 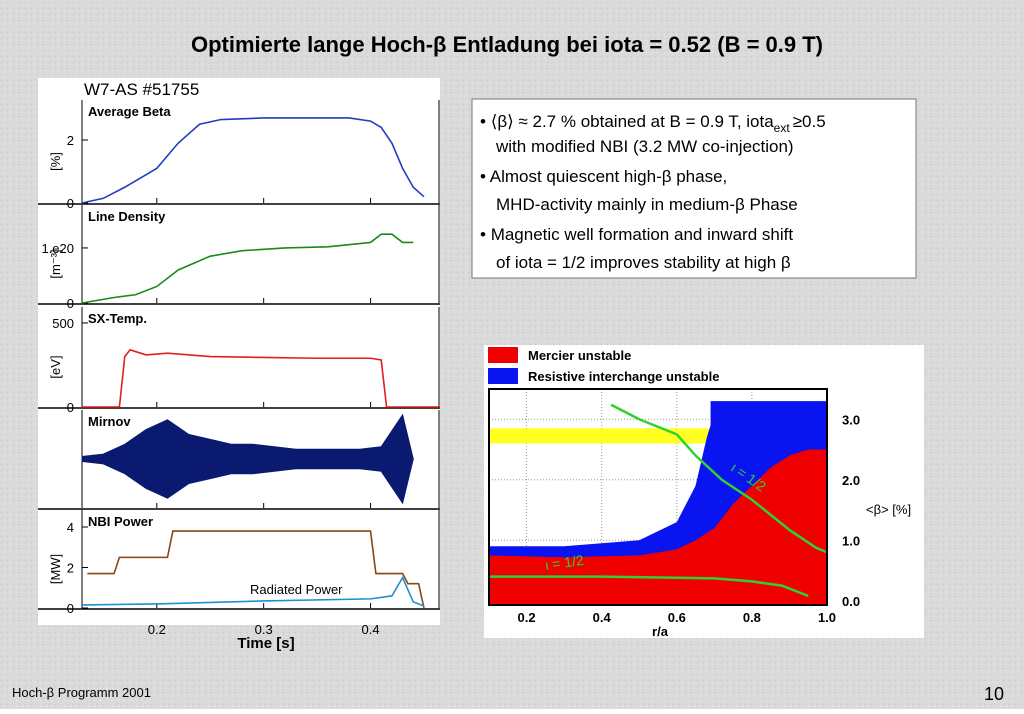 I want to click on y-tick-label: 1.e20, so click(x=57, y=248).